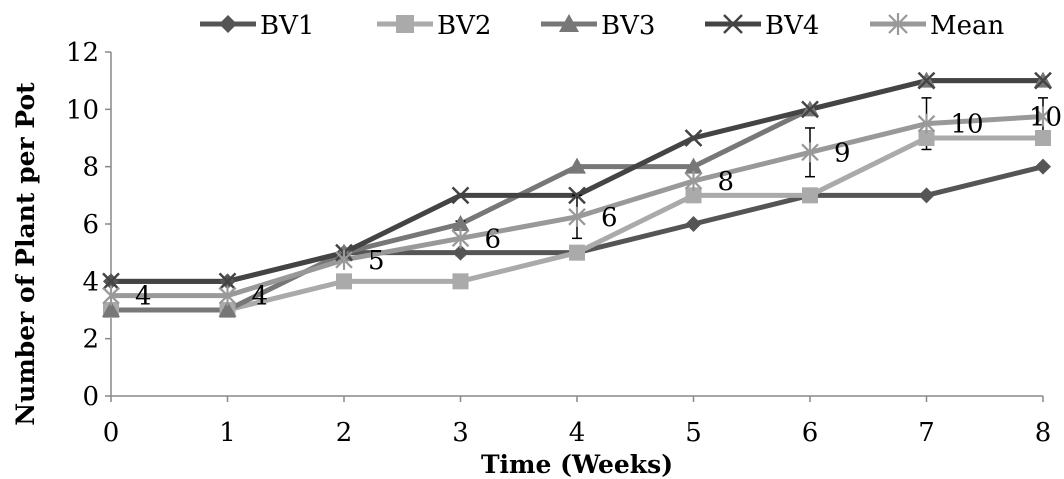 The width and height of the screenshot is (1064, 479). Describe the element at coordinates (90, 282) in the screenshot. I see `y-tick-label: 4` at that location.